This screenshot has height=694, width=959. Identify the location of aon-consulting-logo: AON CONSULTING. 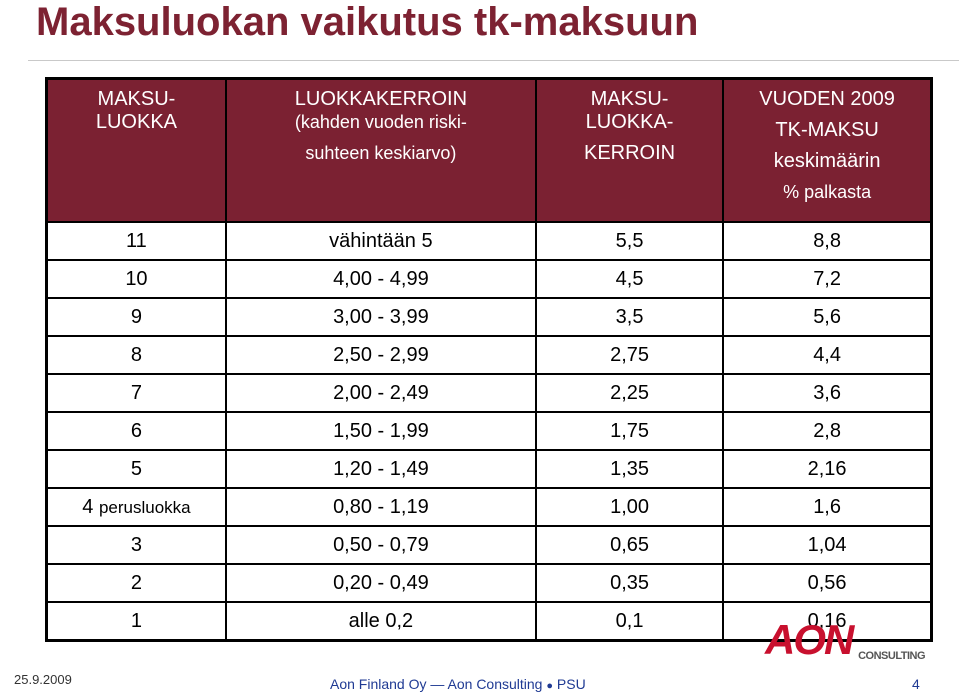
(845, 640).